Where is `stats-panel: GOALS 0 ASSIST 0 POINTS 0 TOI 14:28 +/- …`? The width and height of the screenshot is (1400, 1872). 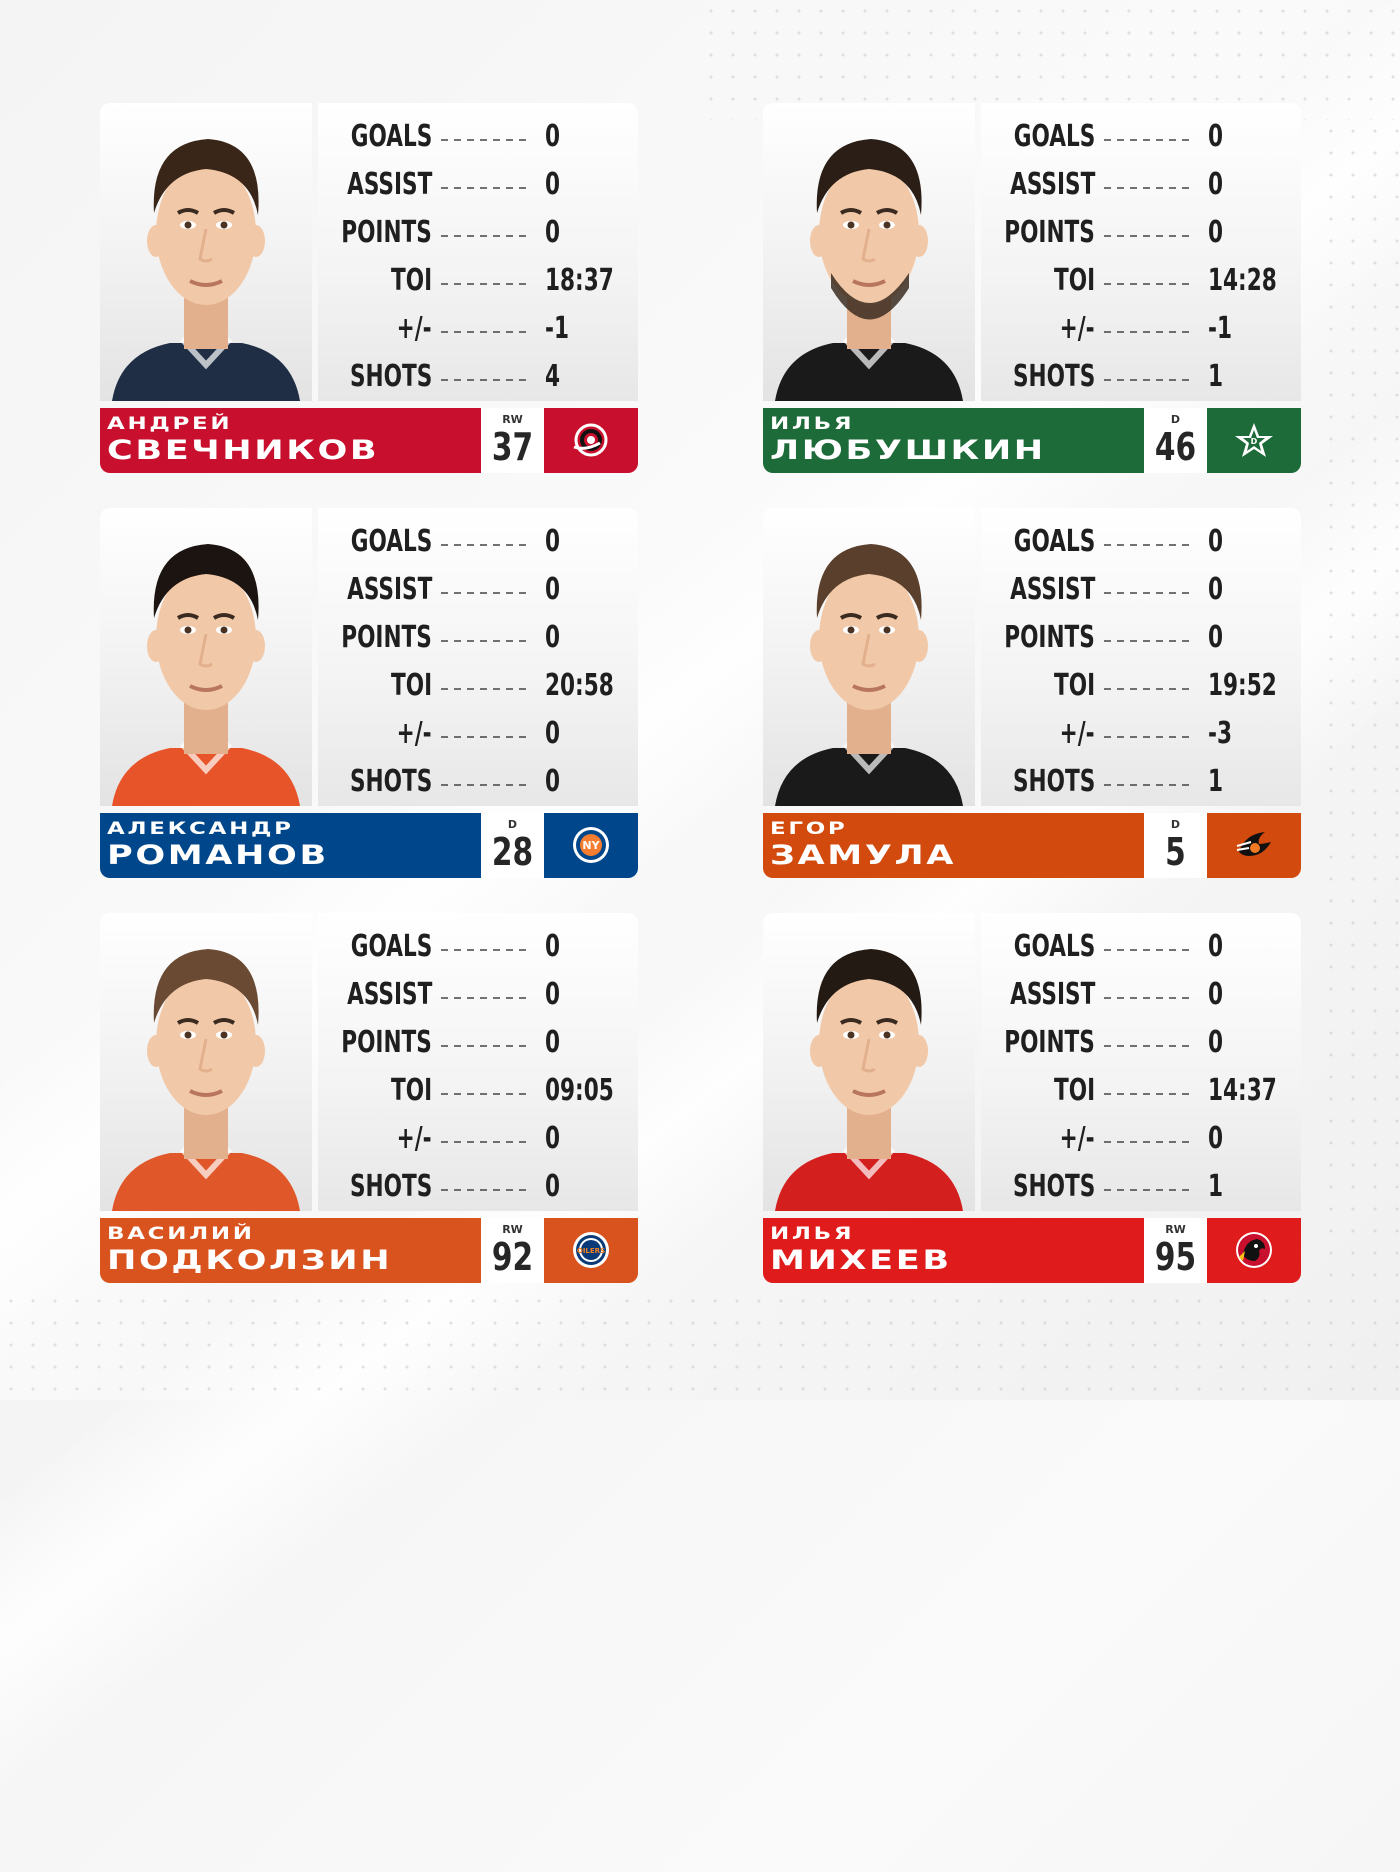
stats-panel: GOALS 0 ASSIST 0 POINTS 0 TOI 14:28 +/- … is located at coordinates (1141, 252).